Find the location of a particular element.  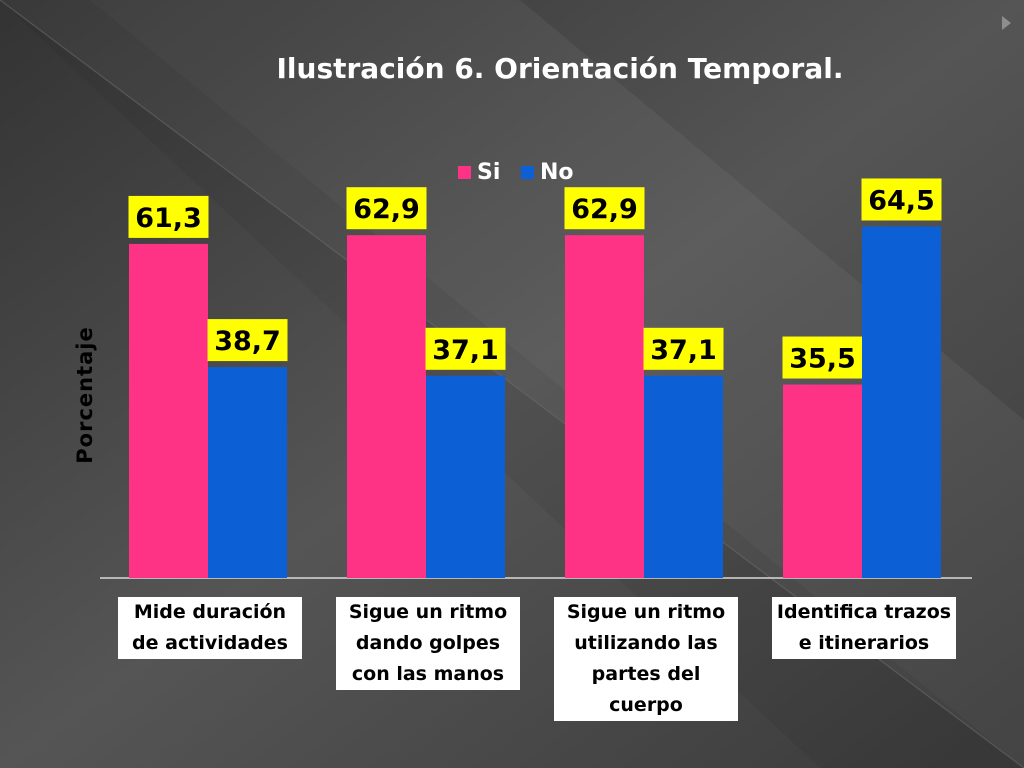

data-label-no-1: 37,1 is located at coordinates (465, 350).